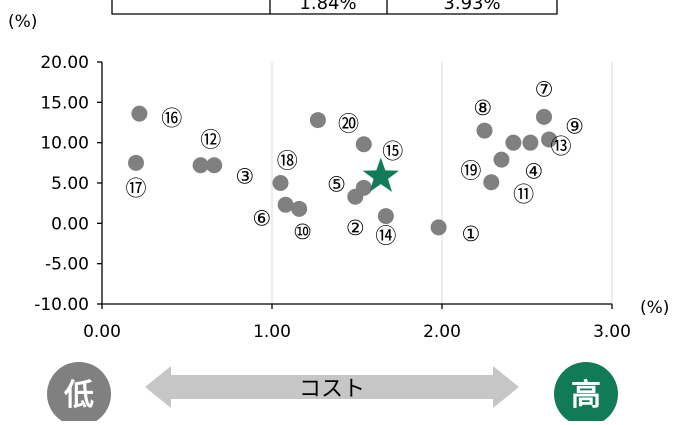 This screenshot has width=679, height=425. I want to click on high-label: 高, so click(586, 395).